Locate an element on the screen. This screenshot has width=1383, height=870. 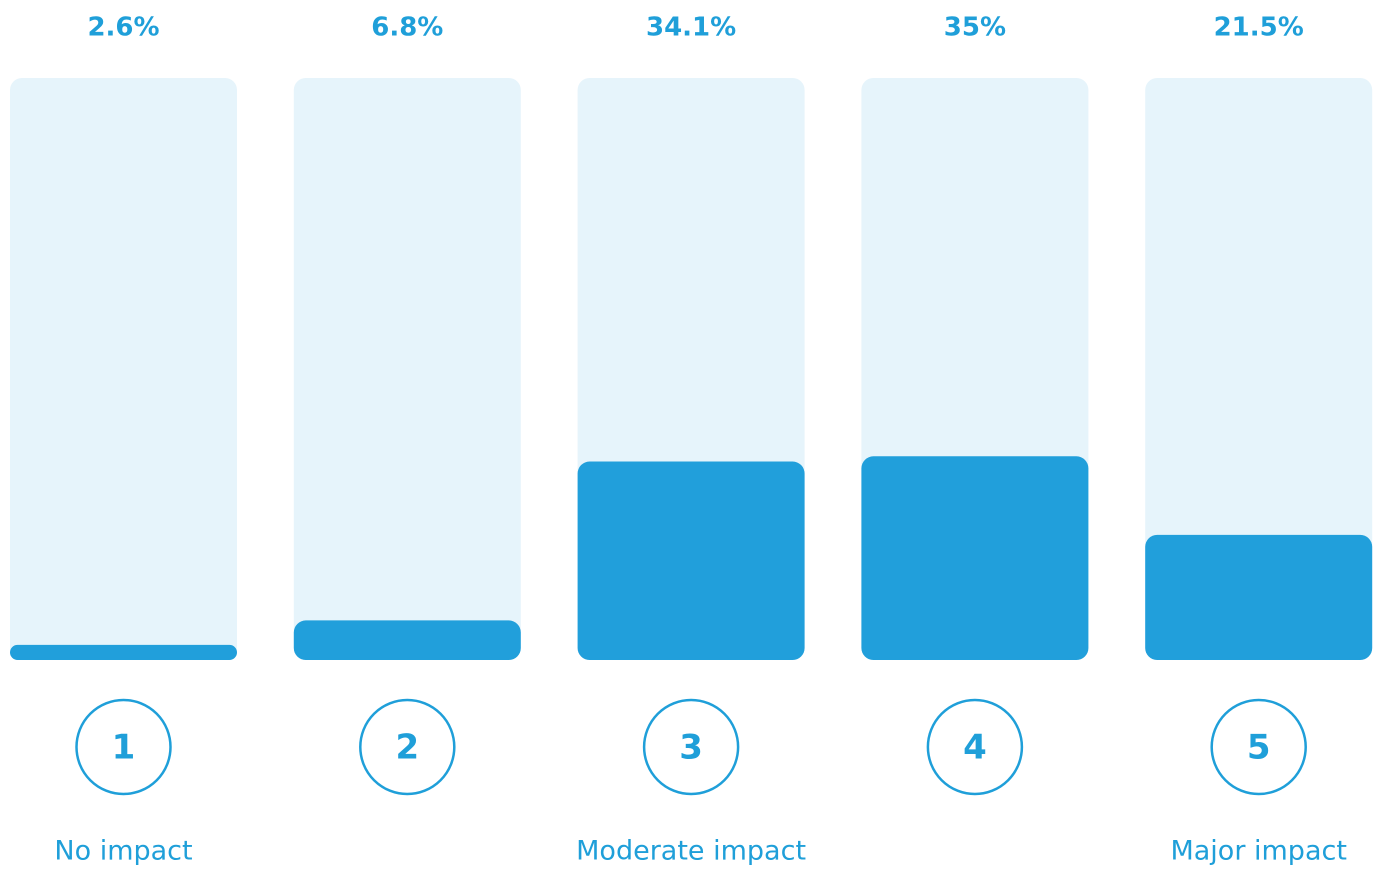
category-label: 2 is located at coordinates (407, 748).